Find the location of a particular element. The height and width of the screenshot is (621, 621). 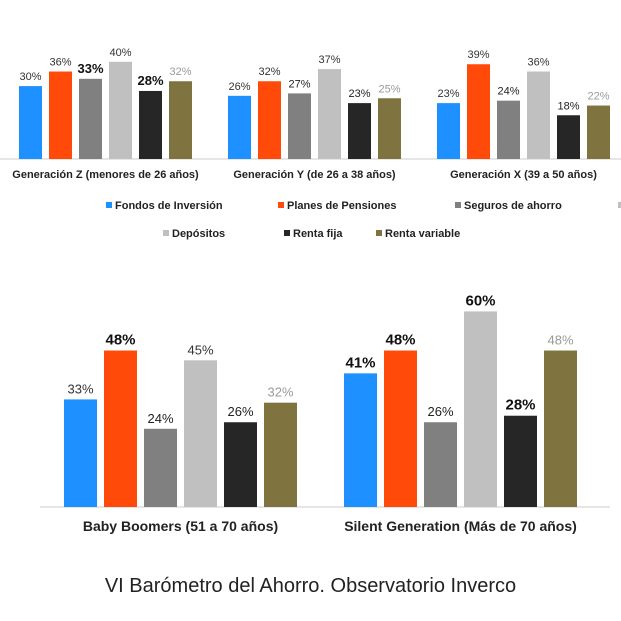

data-label: 45% is located at coordinates (200, 349).